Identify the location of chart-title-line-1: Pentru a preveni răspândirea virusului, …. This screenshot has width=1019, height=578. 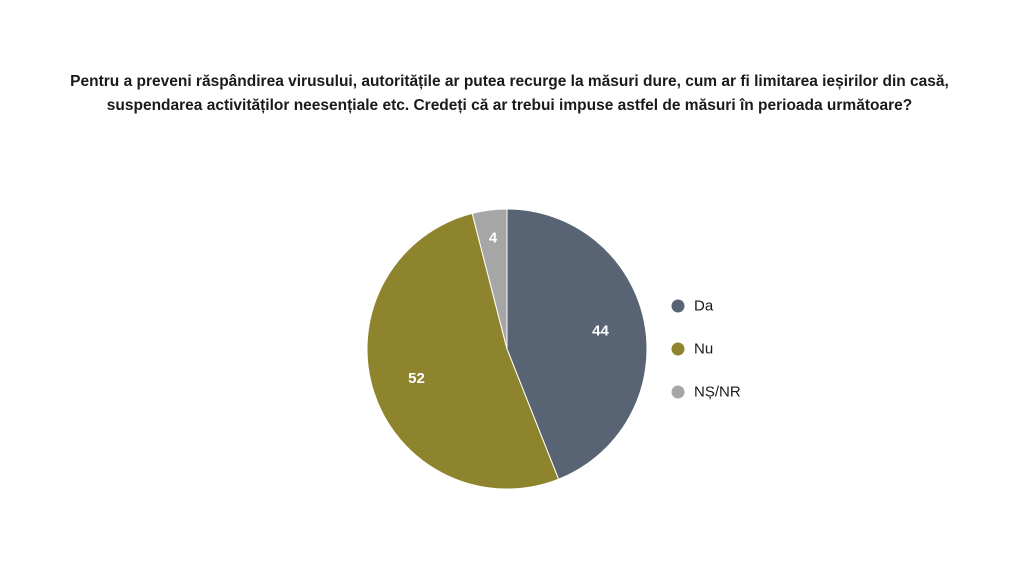
(509, 81).